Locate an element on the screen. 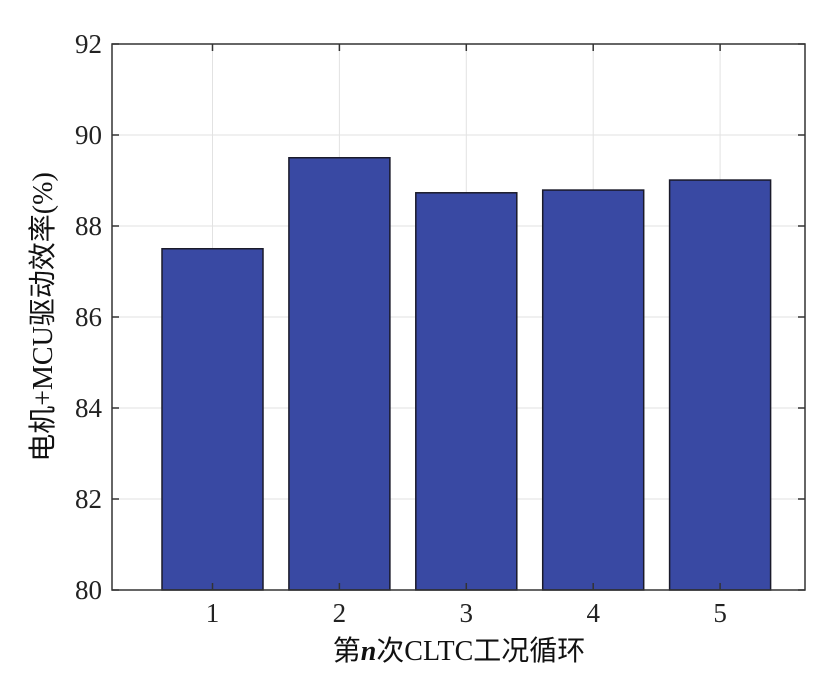  y-tick-label: 88 is located at coordinates (88, 226).